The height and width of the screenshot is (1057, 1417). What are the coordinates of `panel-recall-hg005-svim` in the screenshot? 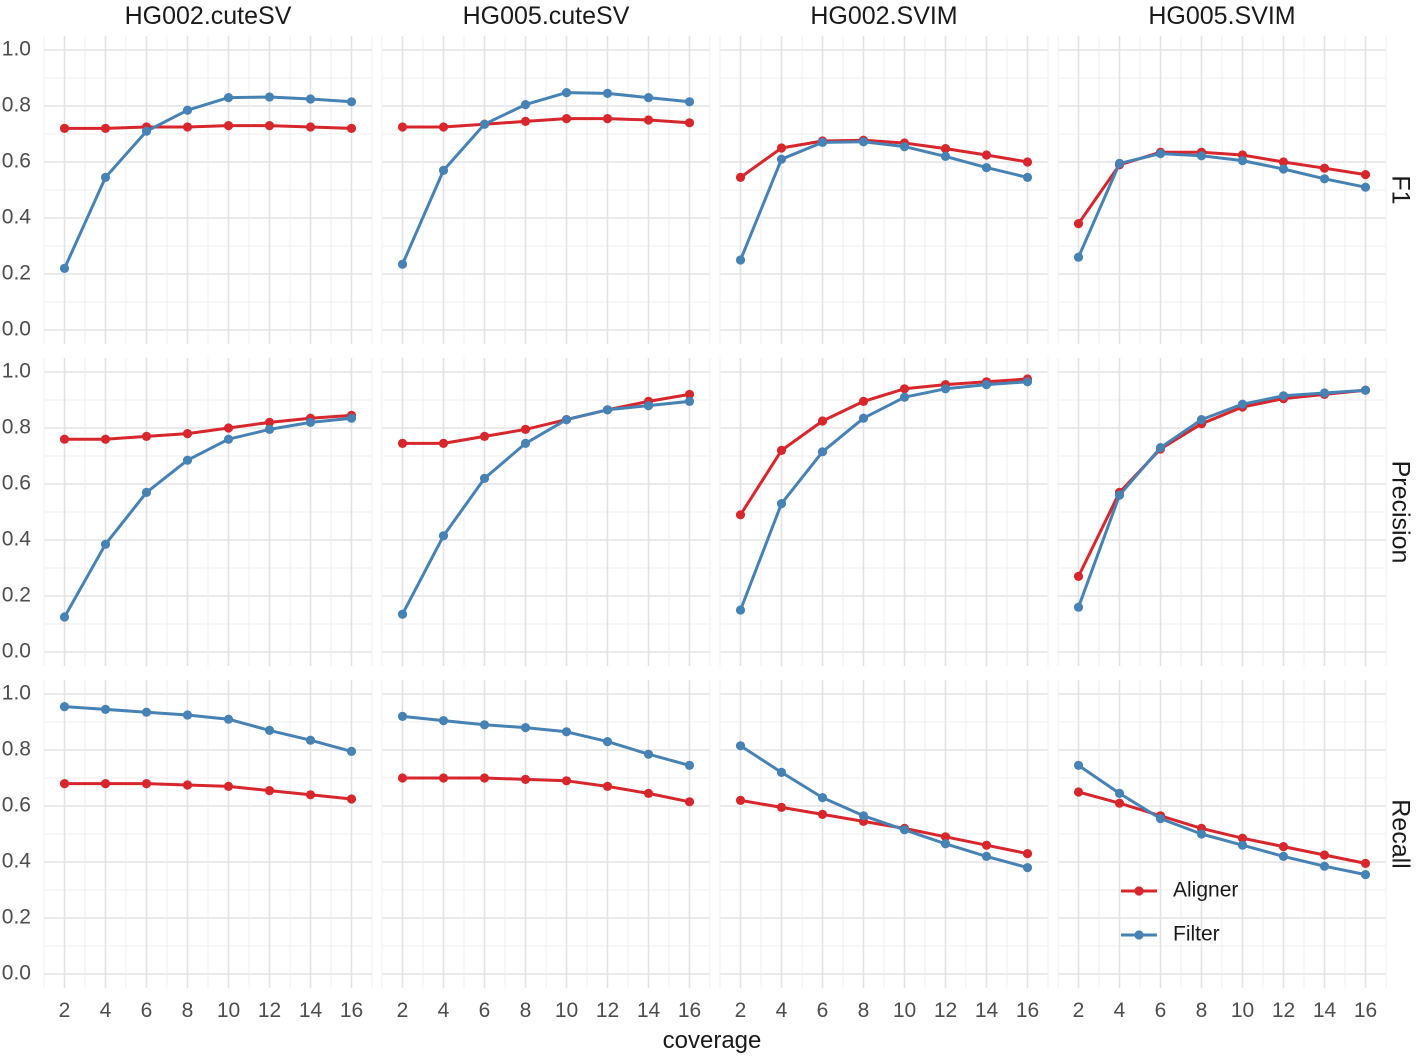 It's located at (1222, 820).